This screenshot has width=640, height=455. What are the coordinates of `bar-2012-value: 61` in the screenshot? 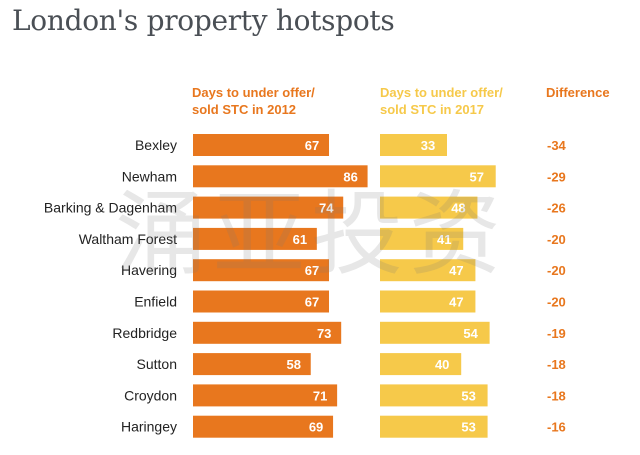 It's located at (300, 239).